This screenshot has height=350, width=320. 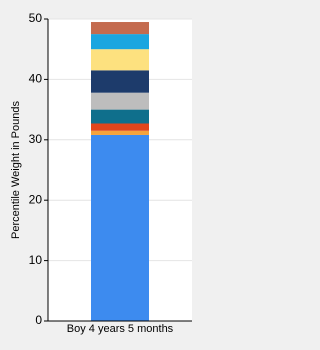 What do you see at coordinates (120, 329) in the screenshot?
I see `x-tick-label: Boy 4 years 5 months` at bounding box center [120, 329].